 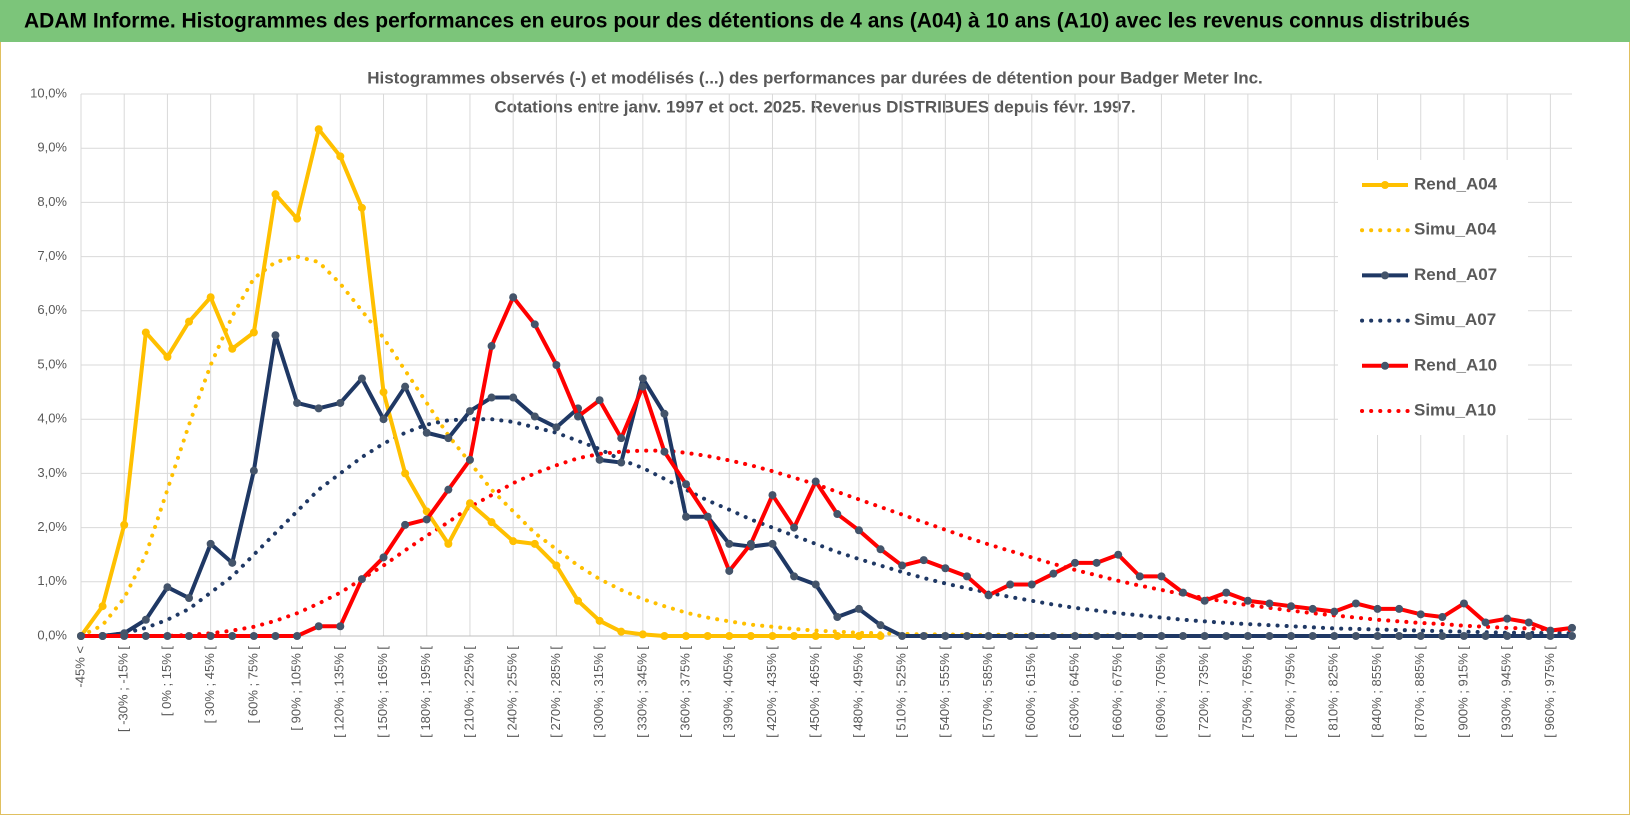 I want to click on x-tick-label: [ 450% ; 465% [, so click(x=814, y=692).